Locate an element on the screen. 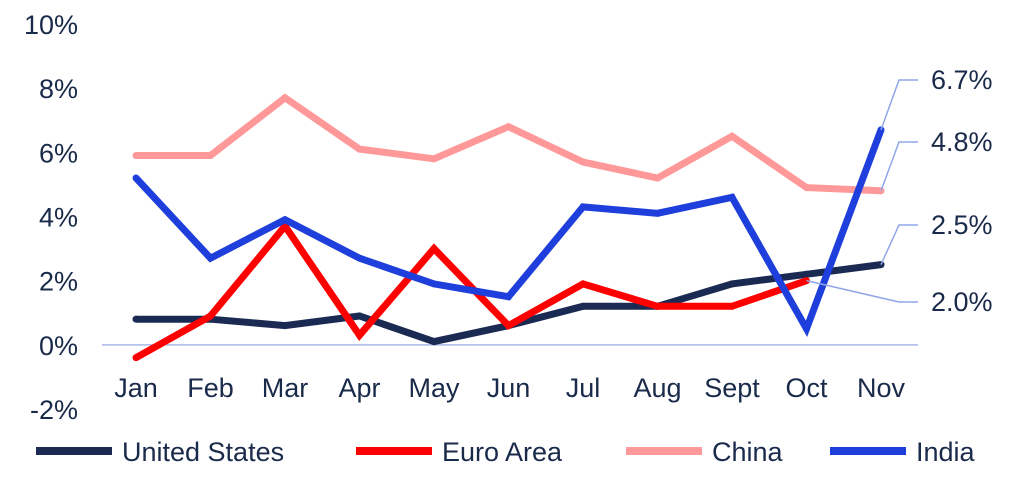 This screenshot has width=1024, height=492. y-tick-label: 4% is located at coordinates (58, 218).